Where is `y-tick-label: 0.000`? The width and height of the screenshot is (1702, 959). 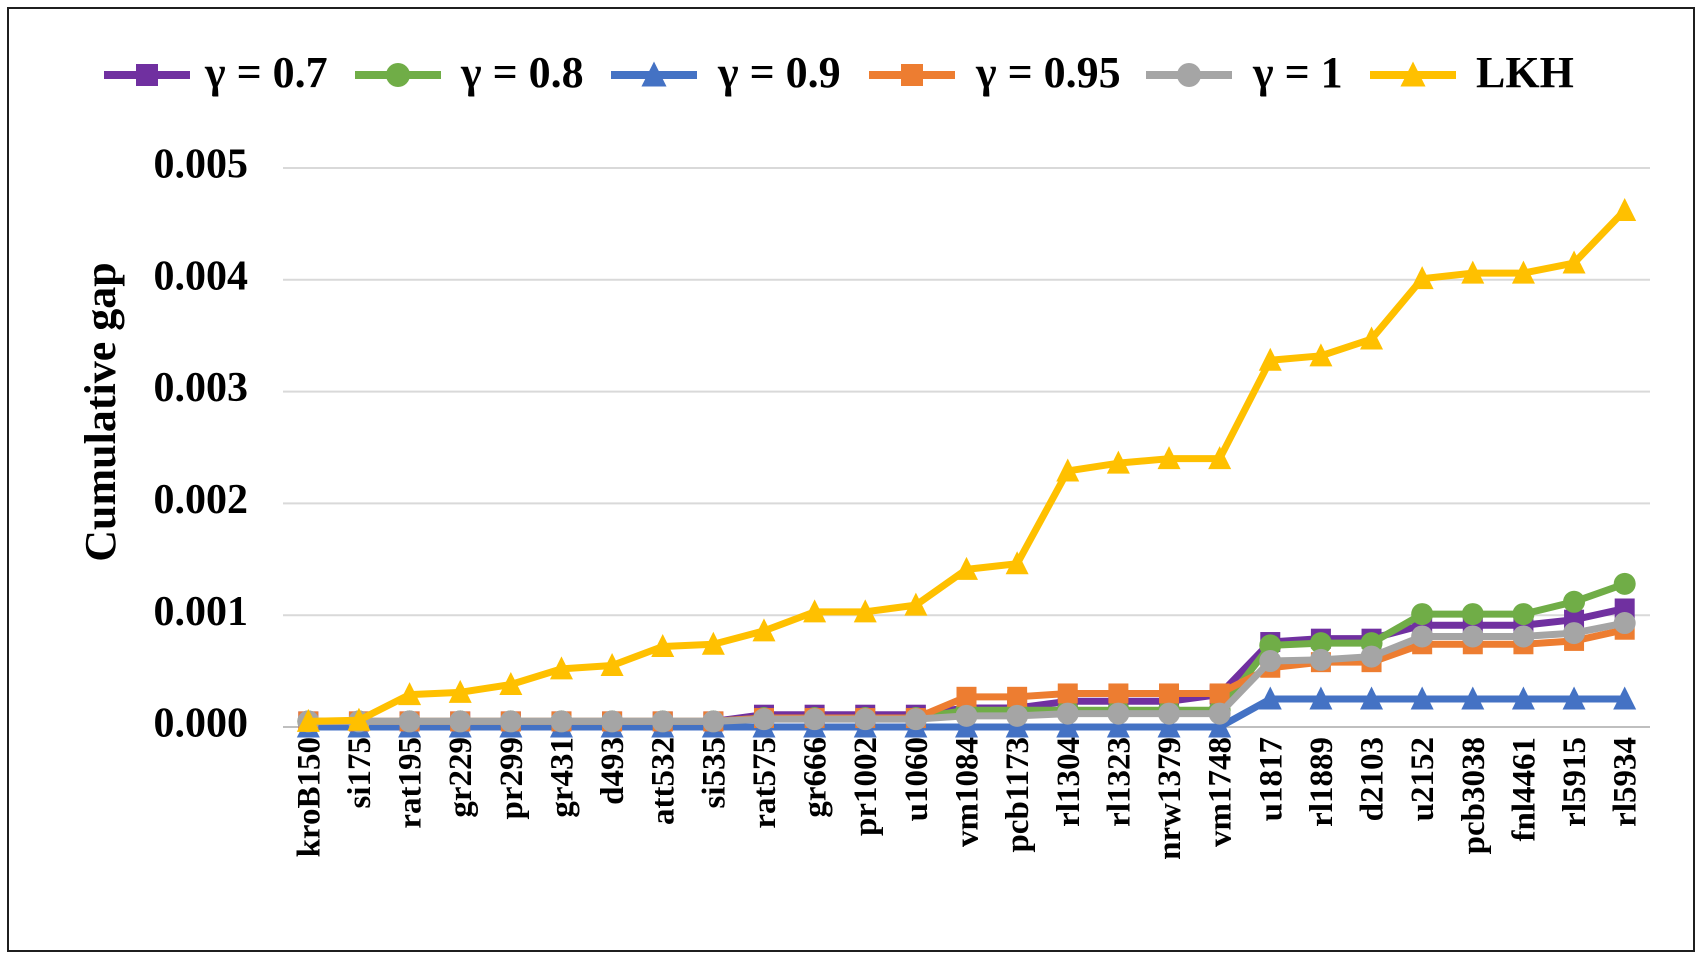 y-tick-label: 0.000 is located at coordinates (201, 724).